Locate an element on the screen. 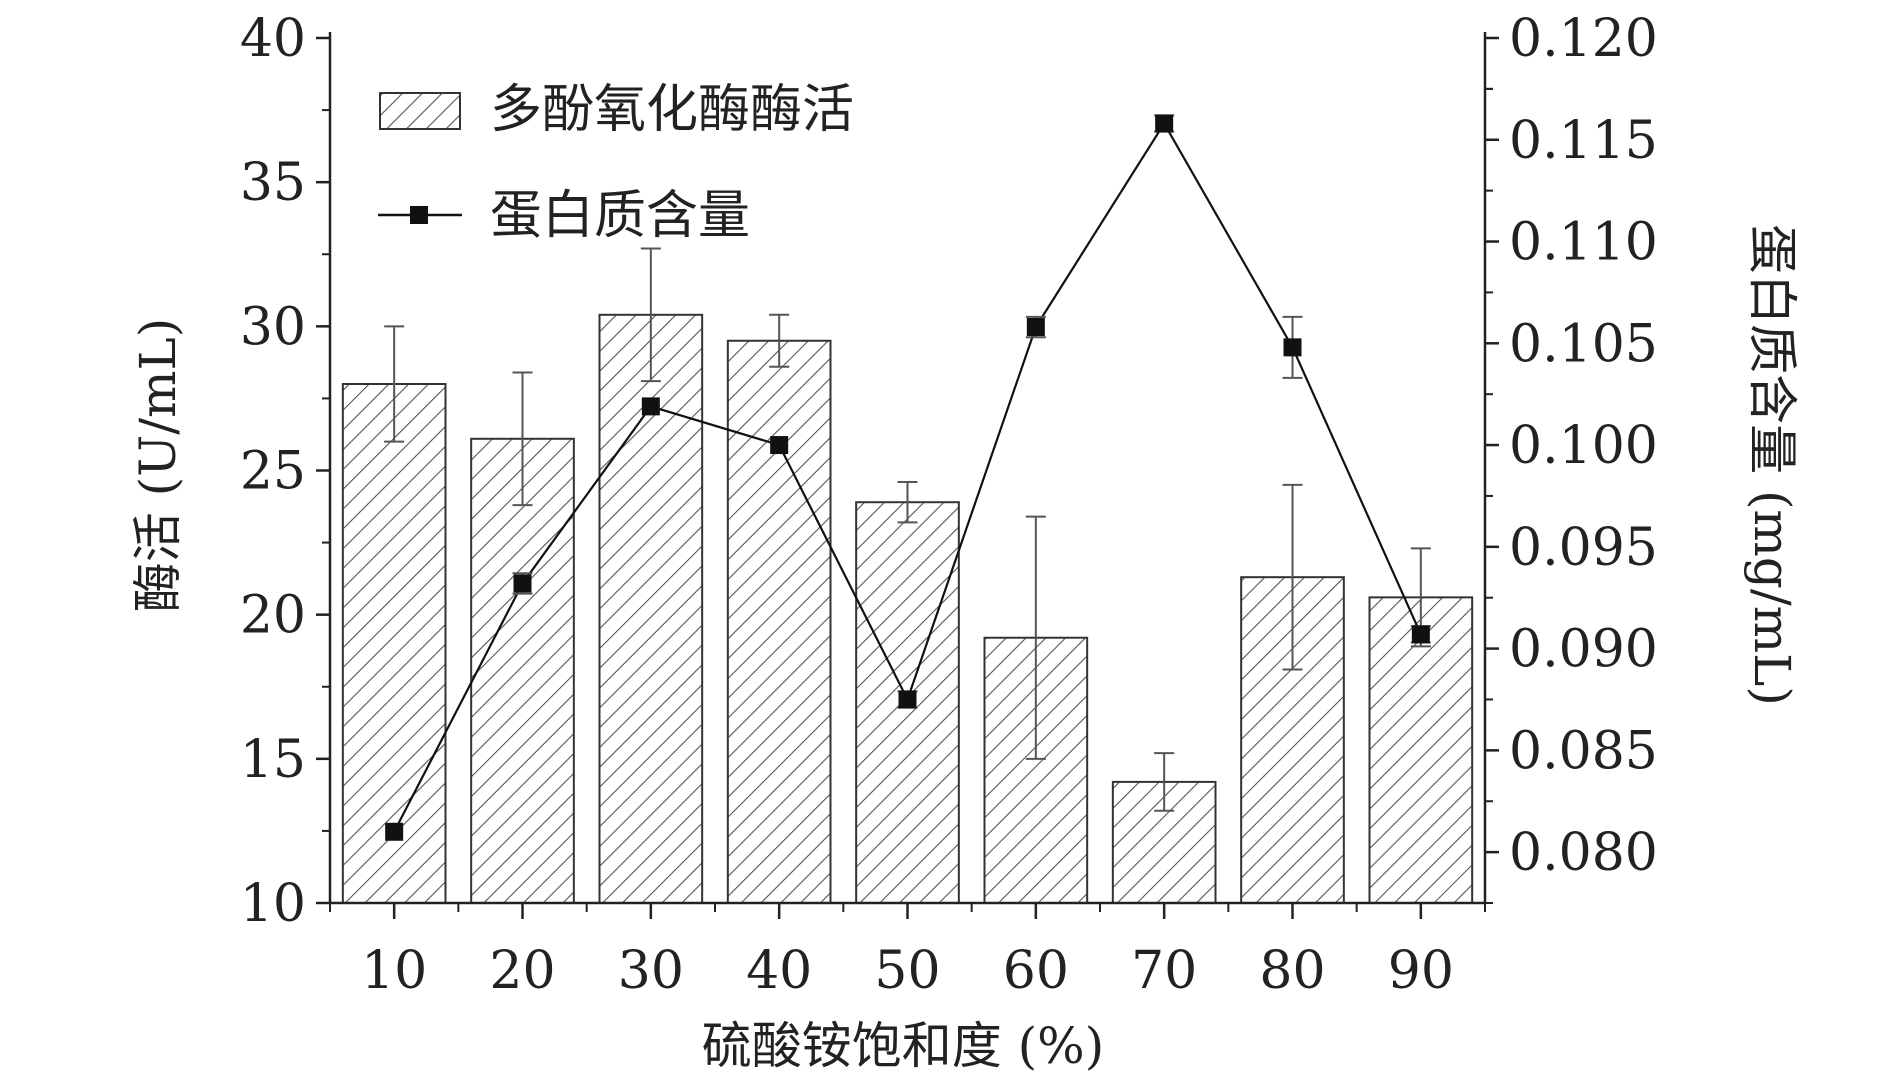 The width and height of the screenshot is (1890, 1081). y-axis-title-right: 蛋白质含量 (mg/mL) is located at coordinates (1772, 465).